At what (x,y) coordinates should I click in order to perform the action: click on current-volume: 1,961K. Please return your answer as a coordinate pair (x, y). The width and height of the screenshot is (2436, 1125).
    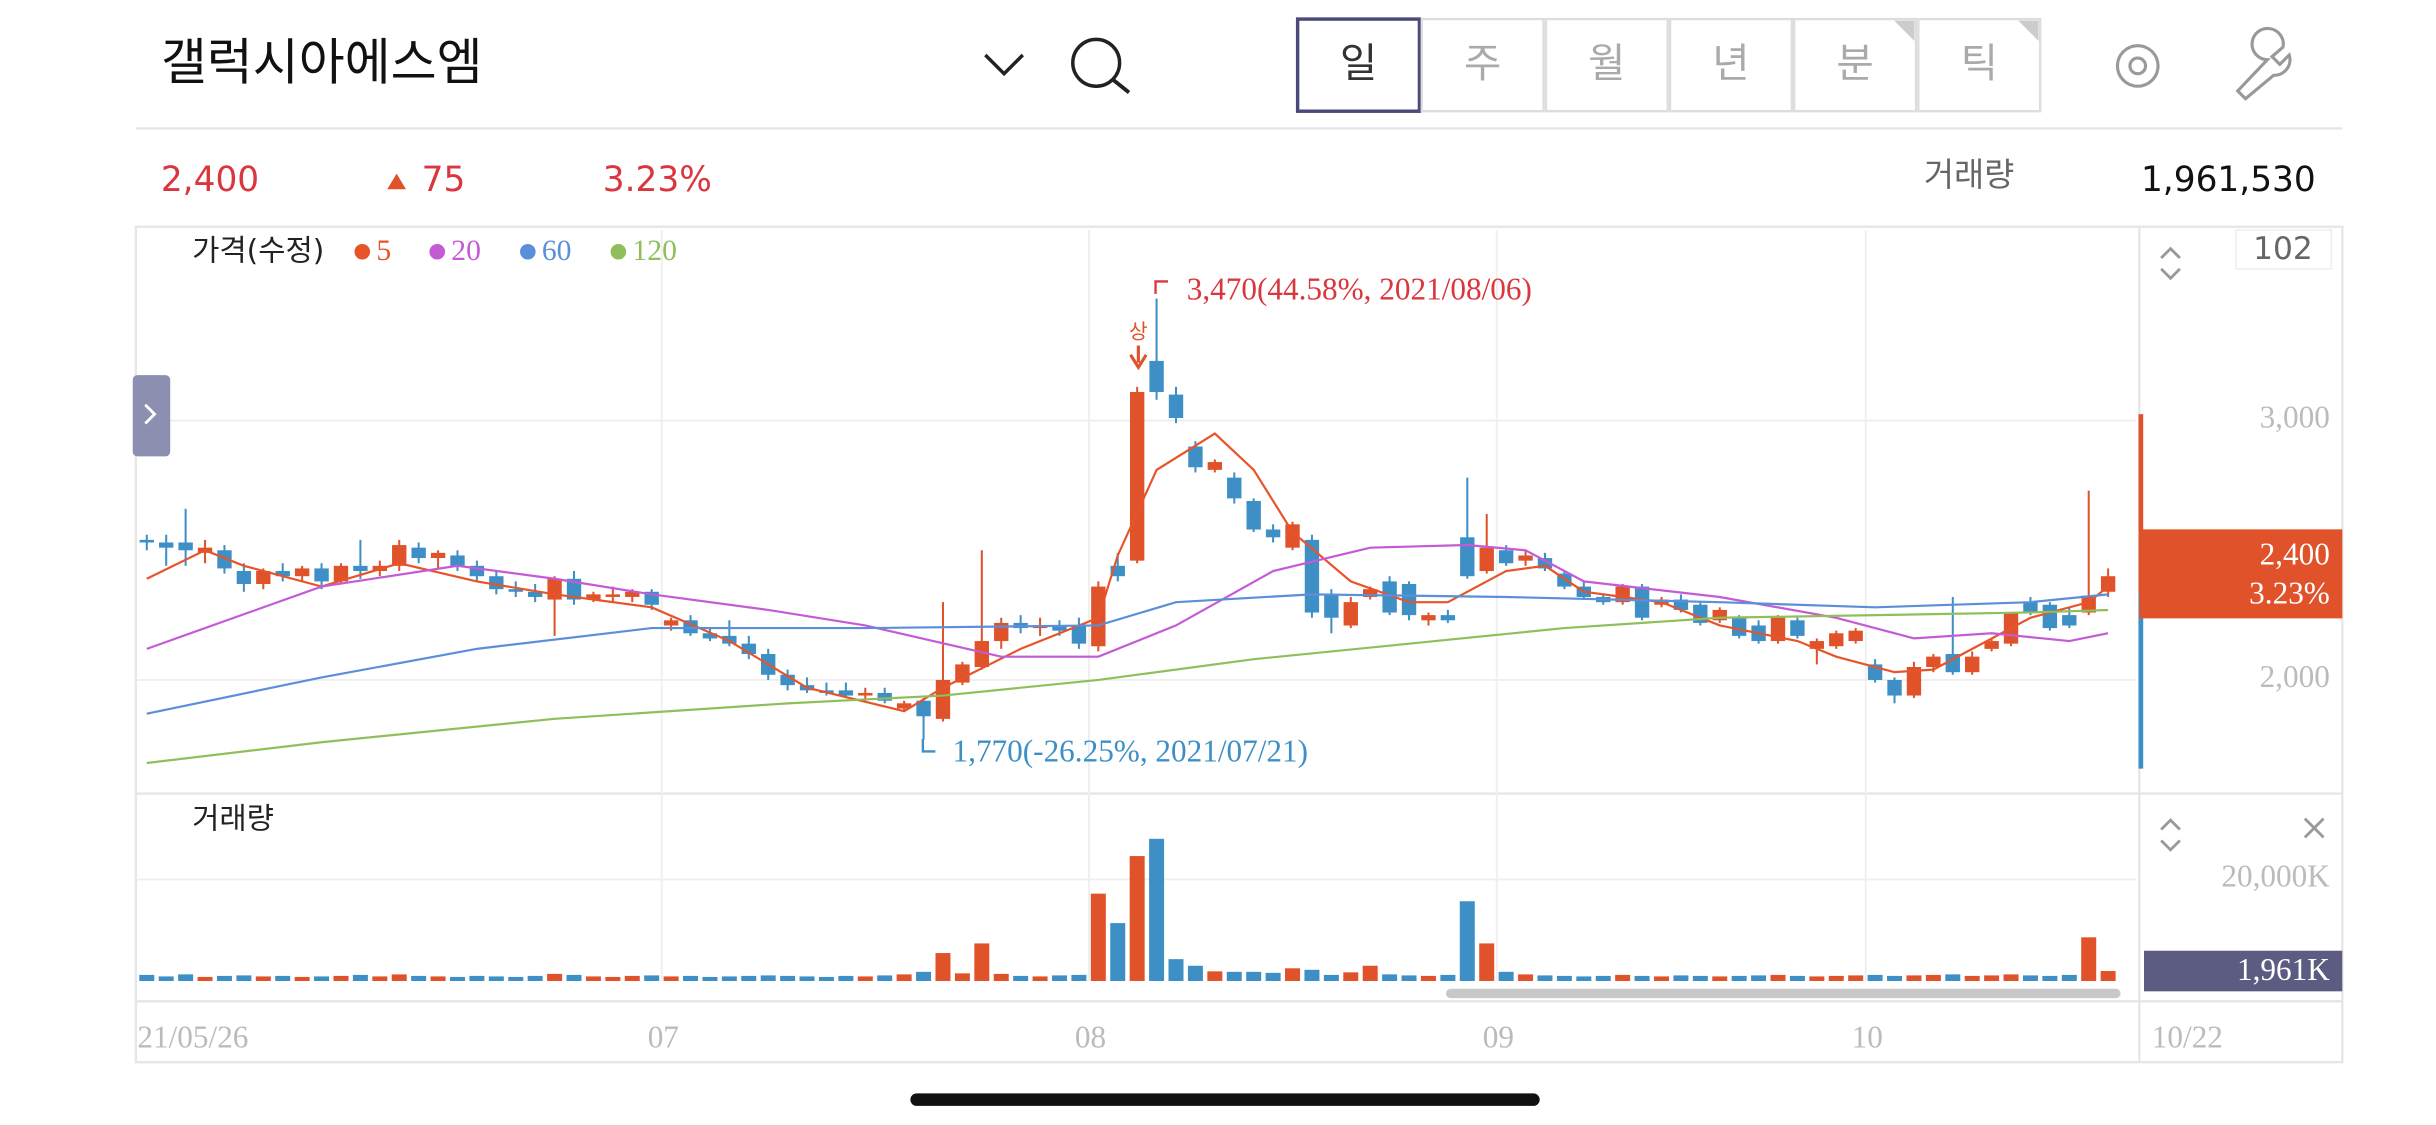
    Looking at the image, I should click on (2283, 969).